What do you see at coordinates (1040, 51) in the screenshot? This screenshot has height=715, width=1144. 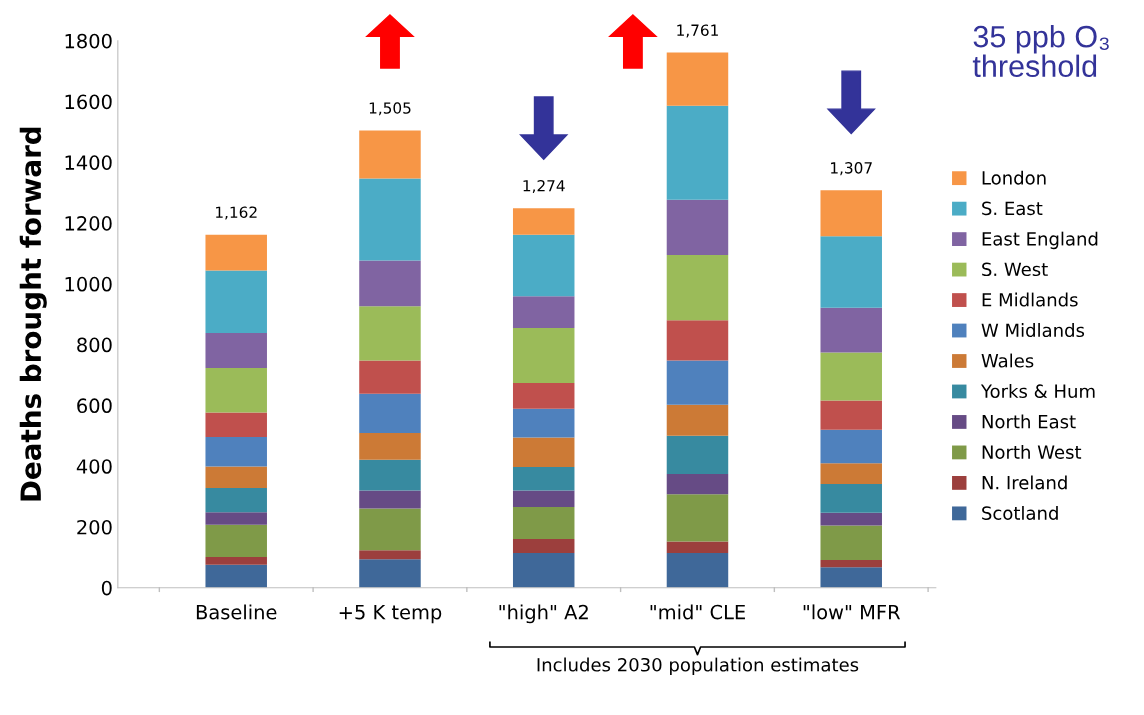 I see `text: 35 ppb O₃ threshold` at bounding box center [1040, 51].